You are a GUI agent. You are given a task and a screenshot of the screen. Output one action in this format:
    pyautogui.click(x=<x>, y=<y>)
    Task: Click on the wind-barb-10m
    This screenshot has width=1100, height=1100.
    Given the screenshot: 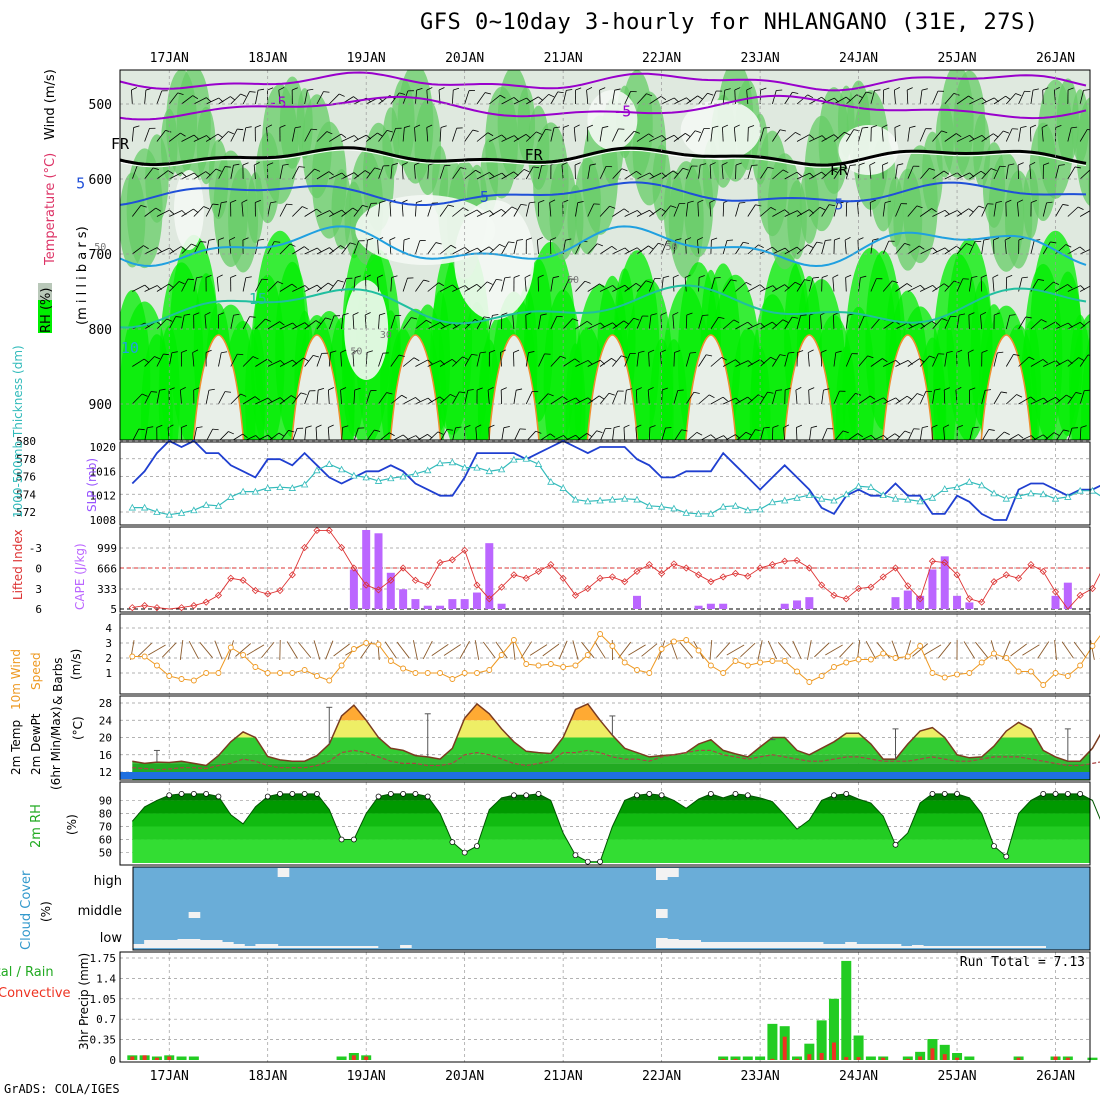 What is the action you would take?
    pyautogui.click(x=748, y=650)
    